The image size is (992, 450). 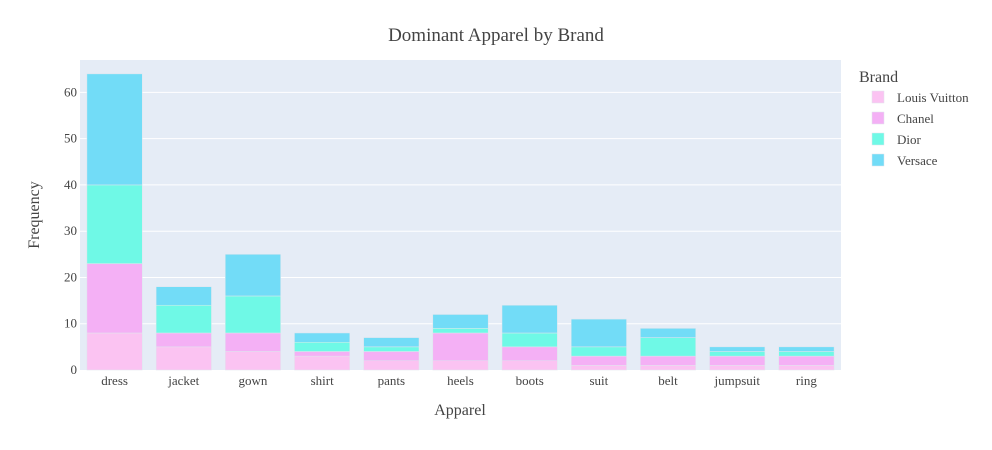 I want to click on x-axis-title: Apparel, so click(x=460, y=410).